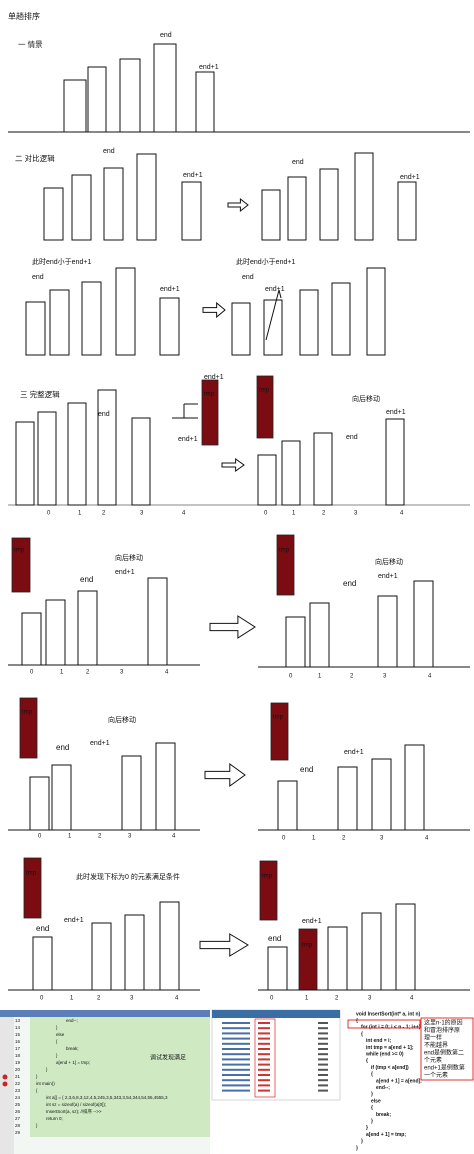 This screenshot has height=1154, width=474. I want to click on code-line: int end = i;, so click(378, 1041).